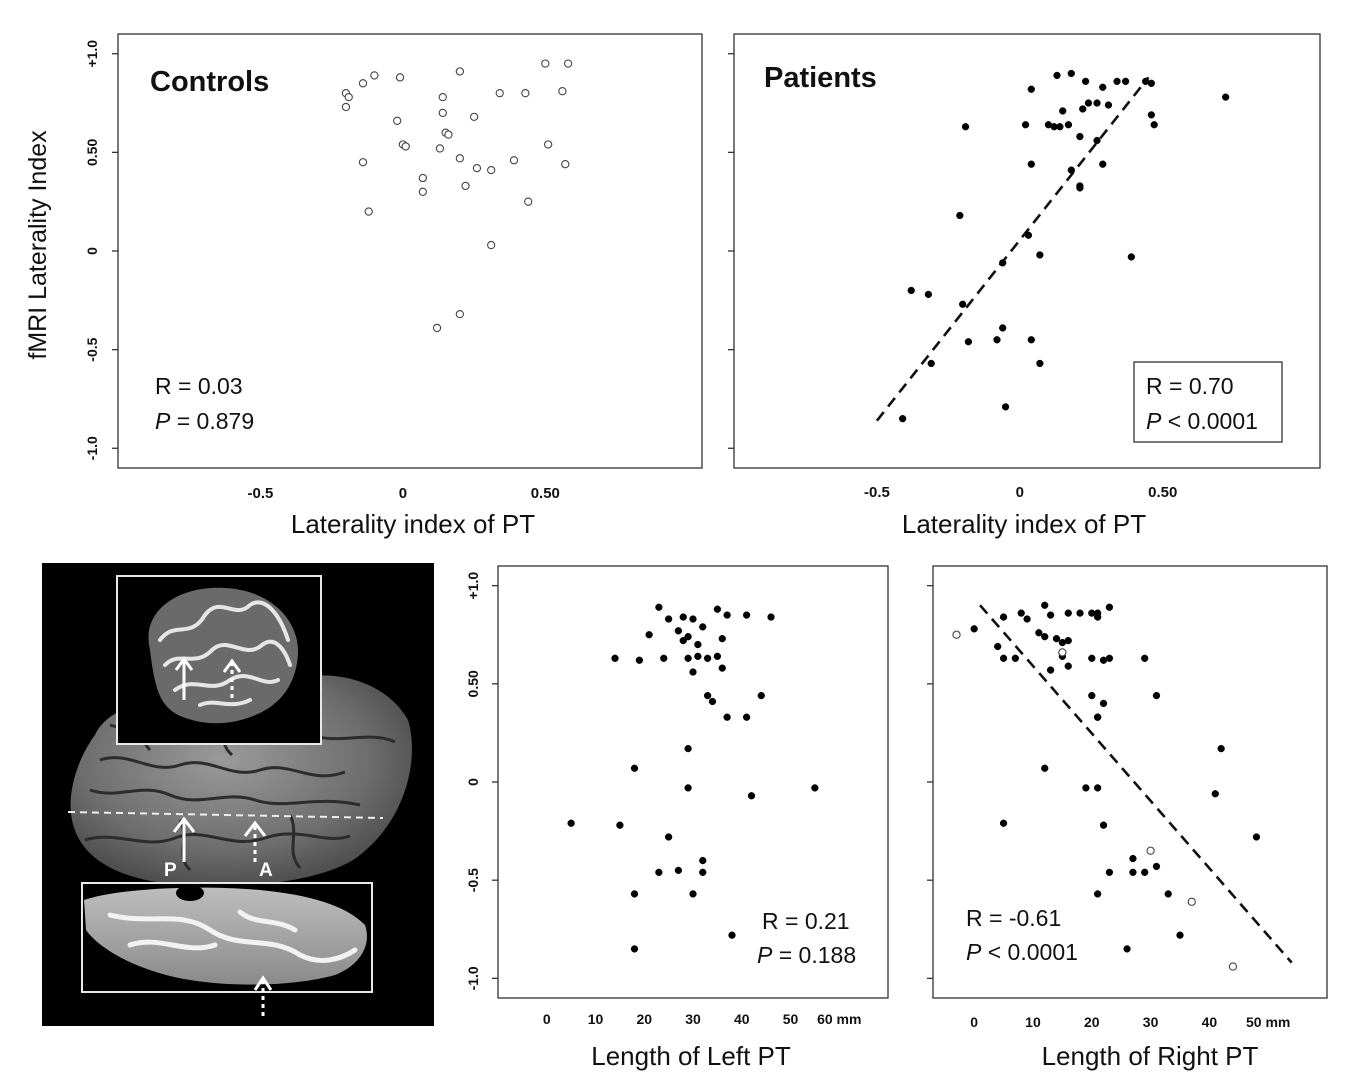  I want to click on sagittal-slice, so click(223, 655).